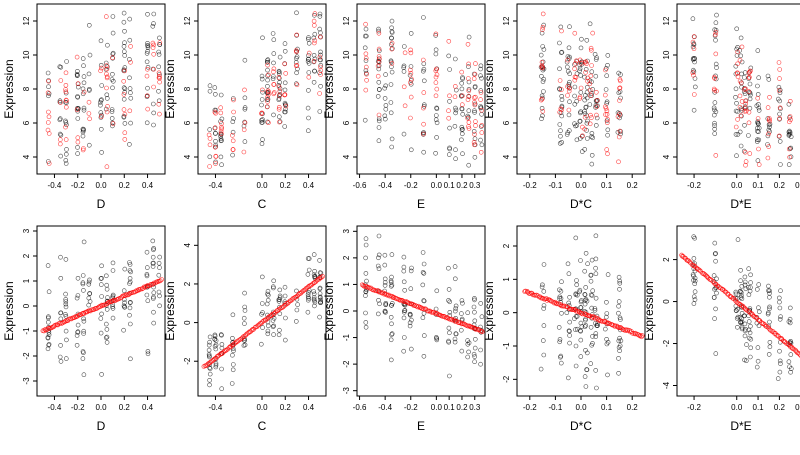  What do you see at coordinates (125, 185) in the screenshot?
I see `x-tick-label: 0.2` at bounding box center [125, 185].